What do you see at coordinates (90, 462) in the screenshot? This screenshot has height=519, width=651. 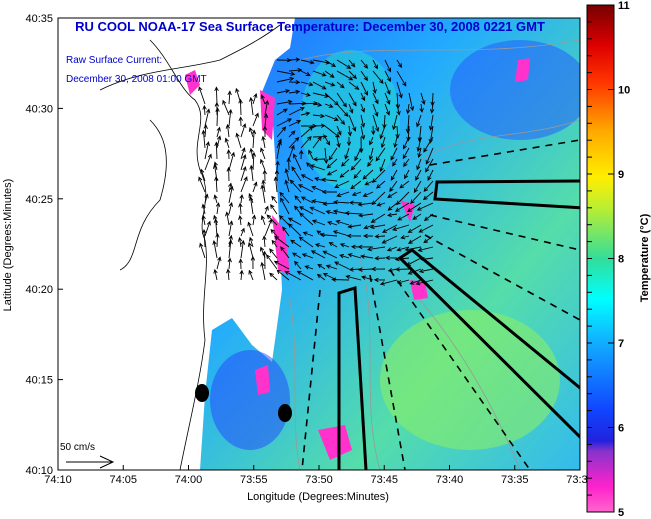 I see `scale-arrow` at bounding box center [90, 462].